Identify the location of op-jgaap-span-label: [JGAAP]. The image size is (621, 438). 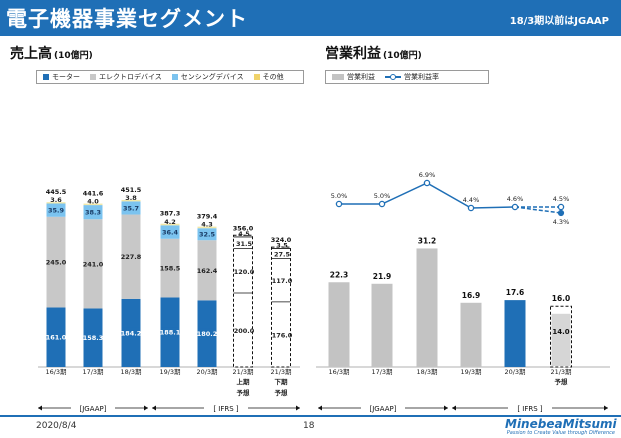
(383, 409).